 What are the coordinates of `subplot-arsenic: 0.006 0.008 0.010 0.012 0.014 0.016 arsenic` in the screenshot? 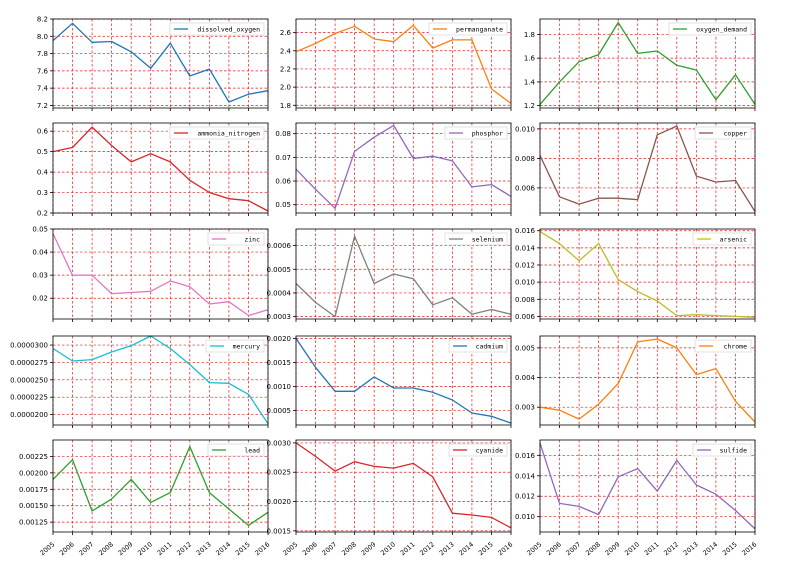 It's located at (635, 274).